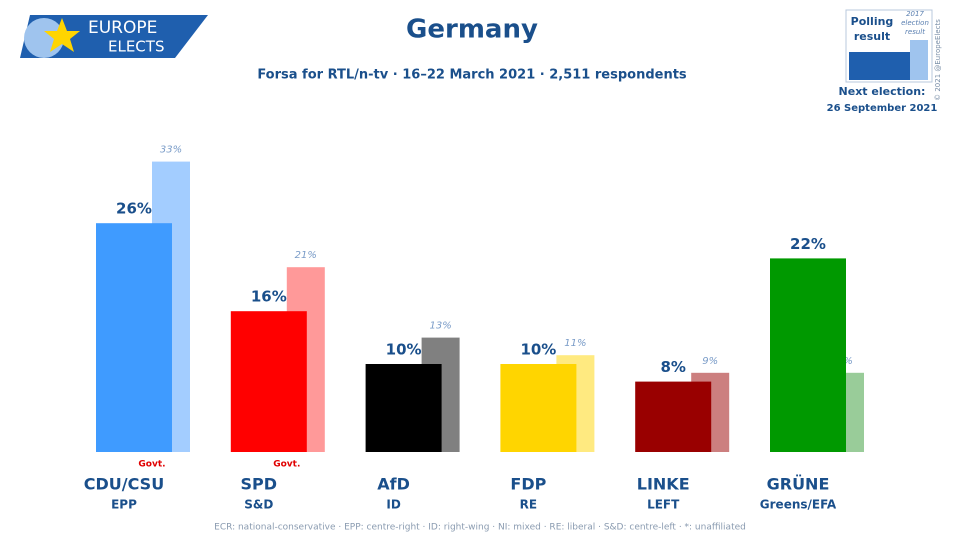 This screenshot has height=544, width=960. I want to click on legend-label: 2017 election result, so click(915, 23).